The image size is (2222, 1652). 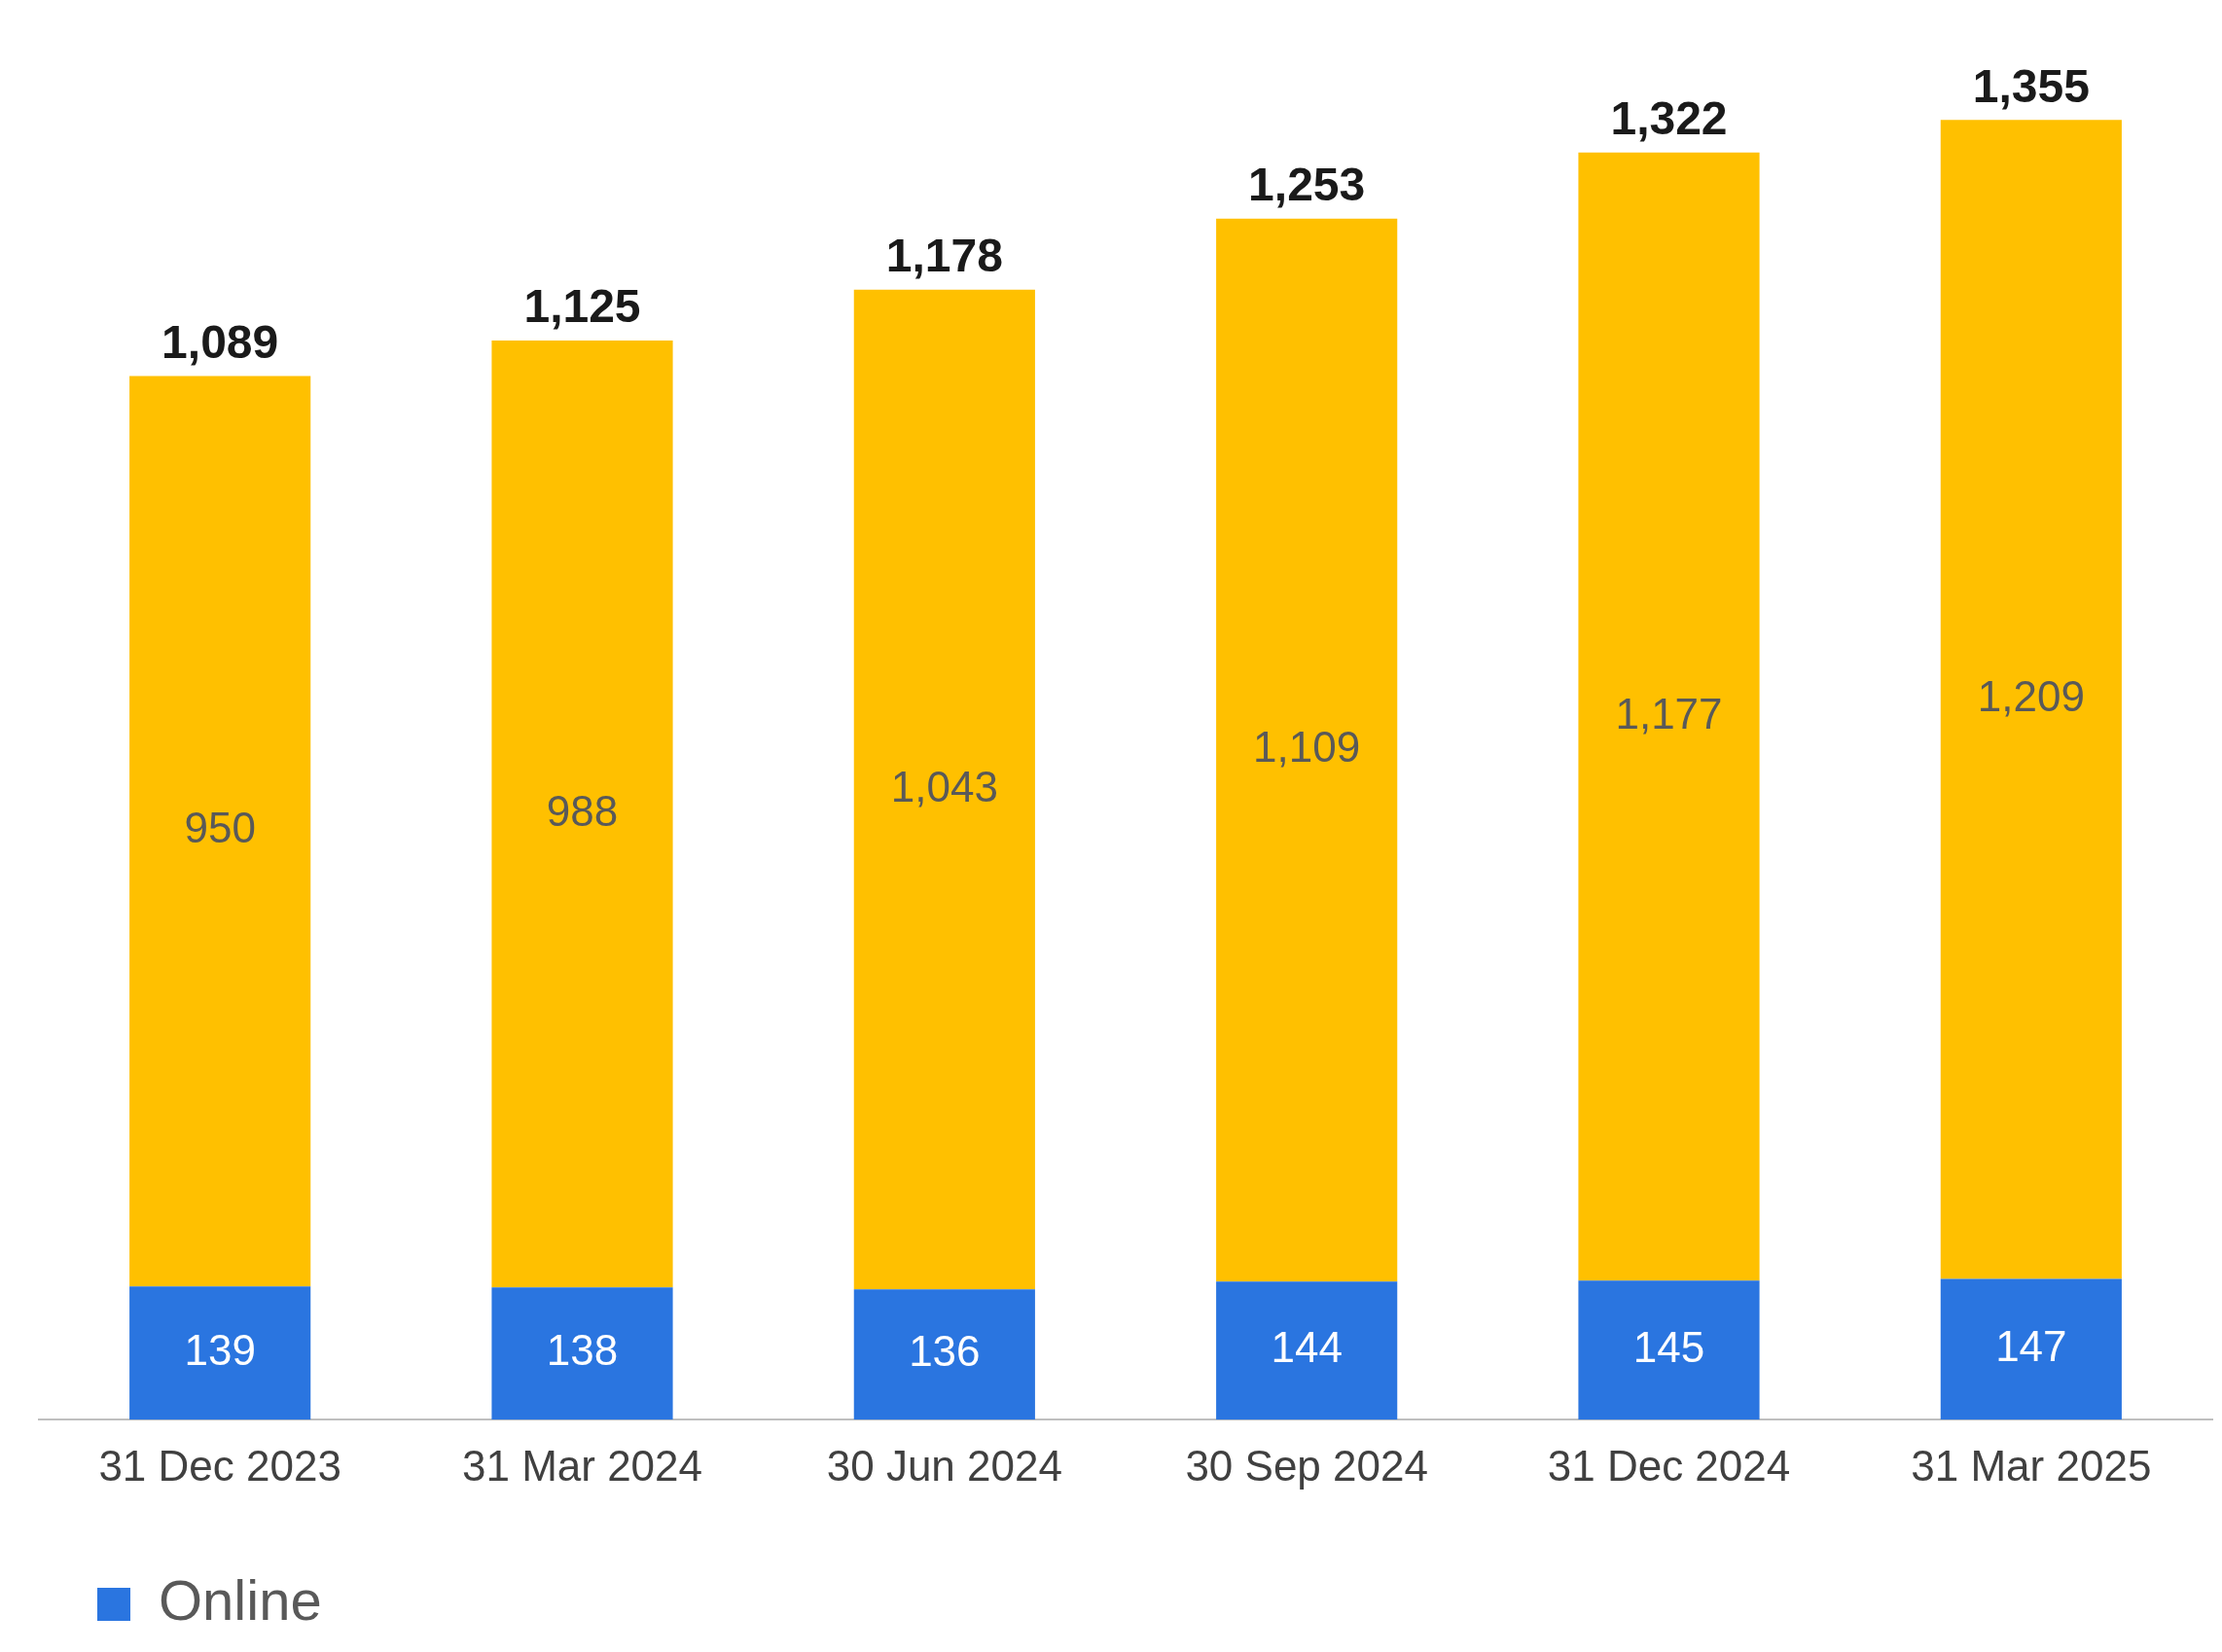 What do you see at coordinates (582, 1350) in the screenshot?
I see `data-label: 138` at bounding box center [582, 1350].